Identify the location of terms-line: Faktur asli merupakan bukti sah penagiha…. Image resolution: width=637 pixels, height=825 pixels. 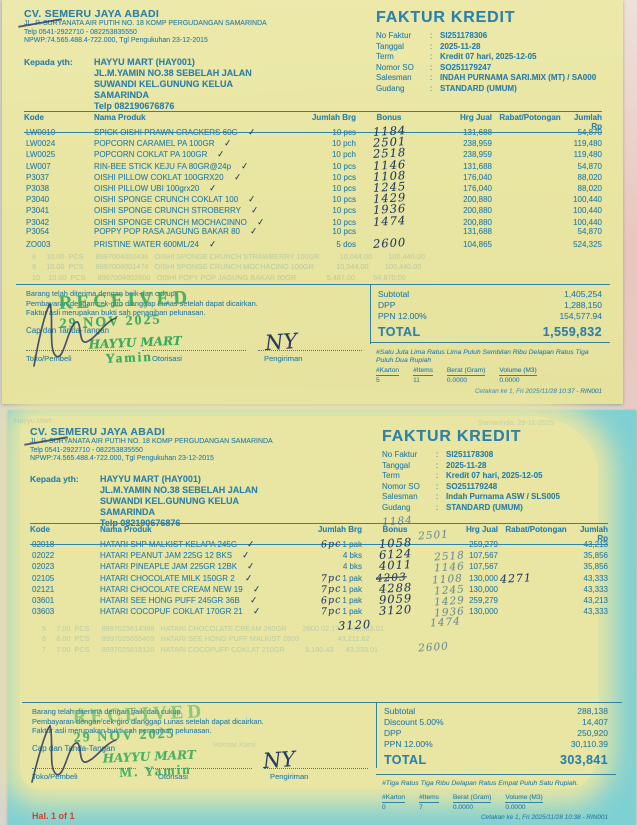
(116, 313).